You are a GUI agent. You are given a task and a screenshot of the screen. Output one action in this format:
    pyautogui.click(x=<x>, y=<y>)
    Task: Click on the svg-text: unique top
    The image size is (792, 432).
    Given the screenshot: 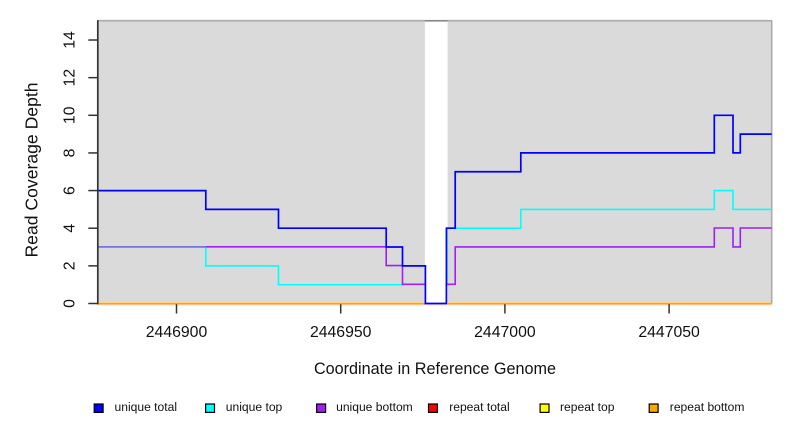 What is the action you would take?
    pyautogui.click(x=254, y=407)
    